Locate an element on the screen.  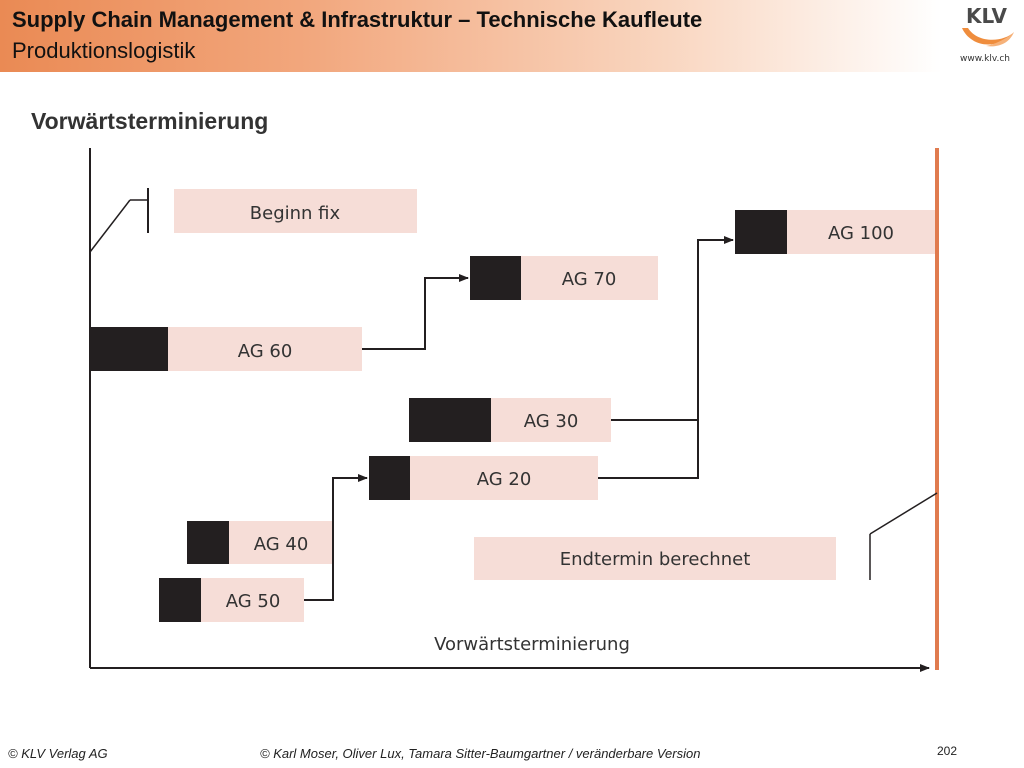
svg-text: Beginn fix is located at coordinates (295, 213).